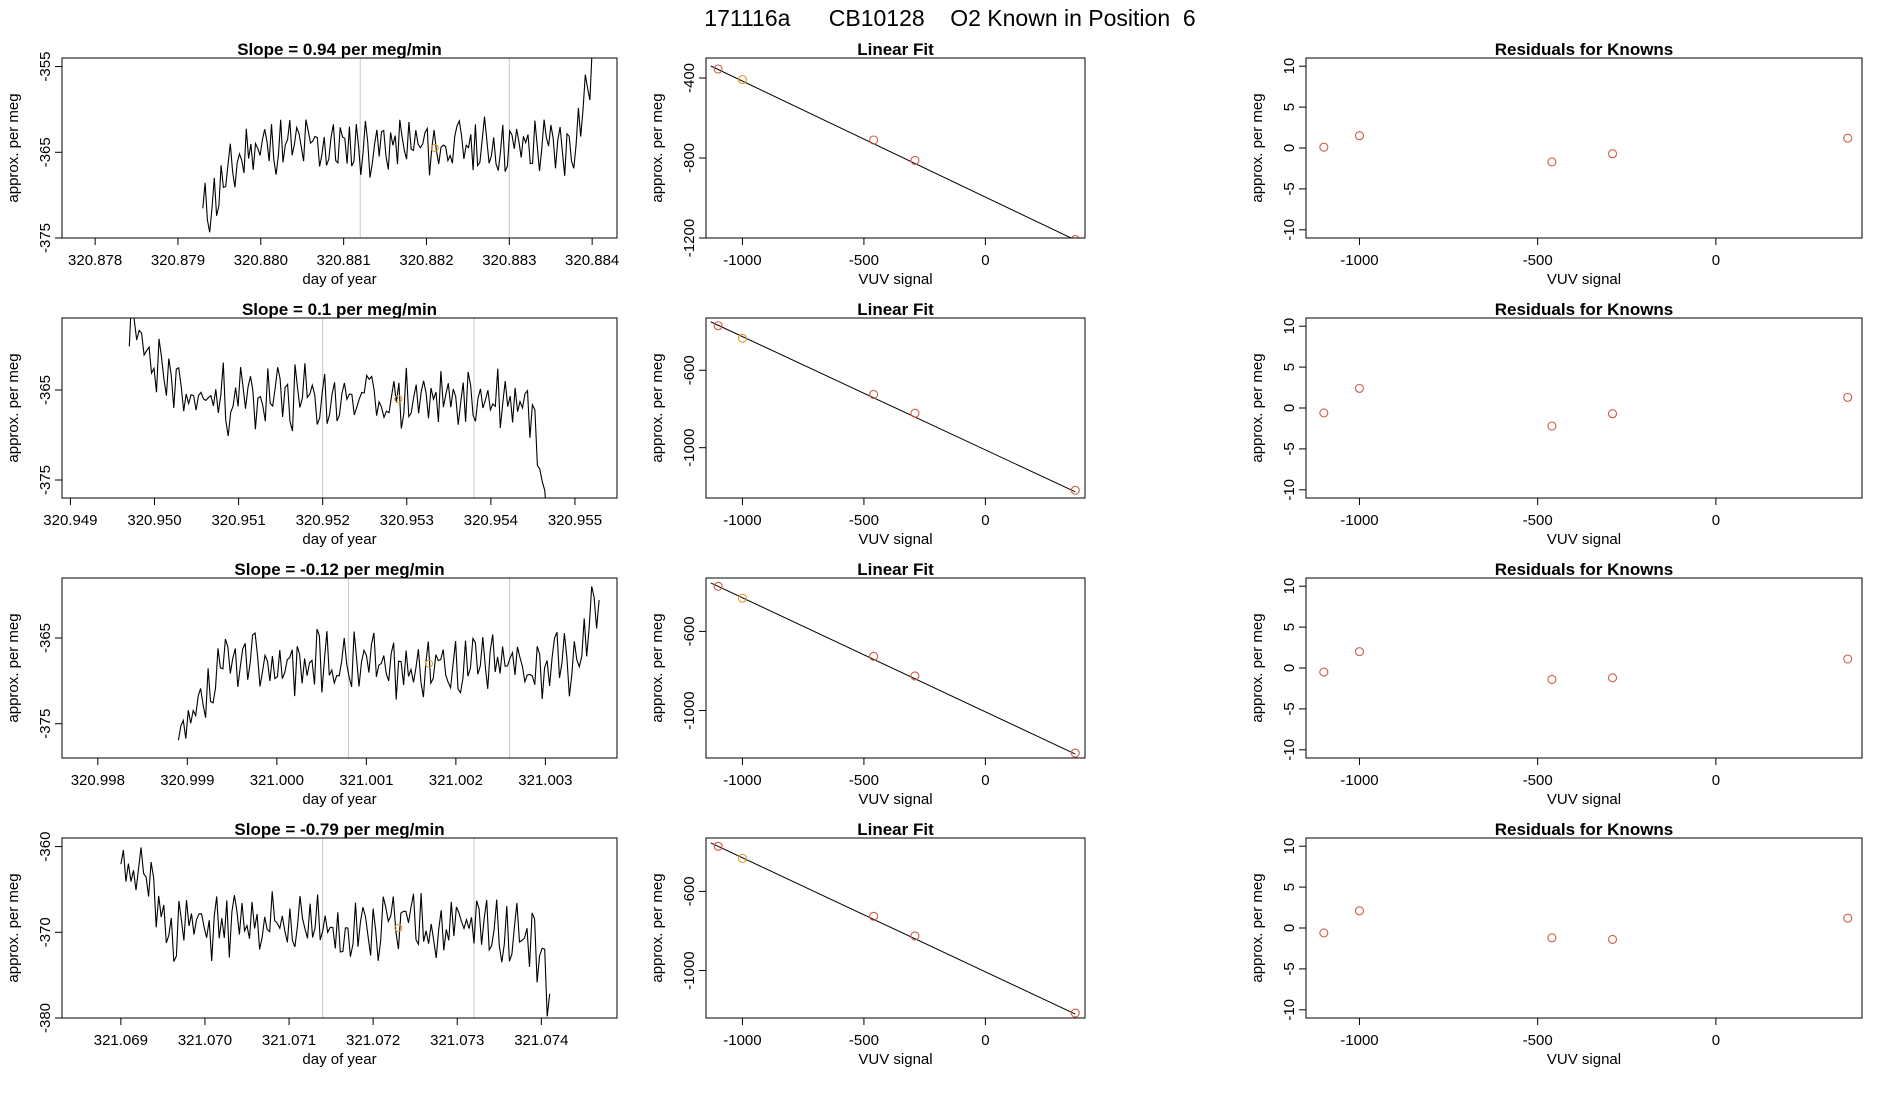 This screenshot has width=1900, height=1100. I want to click on figure-title: 171116a CB10128 O2 Known in Position 6, so click(949, 18).